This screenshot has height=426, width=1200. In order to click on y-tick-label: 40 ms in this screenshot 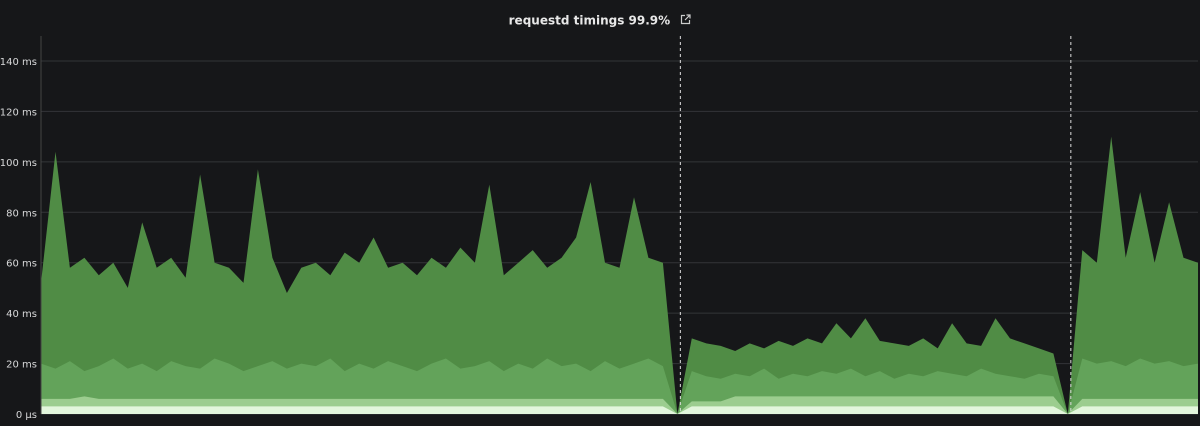, I will do `click(21, 314)`.